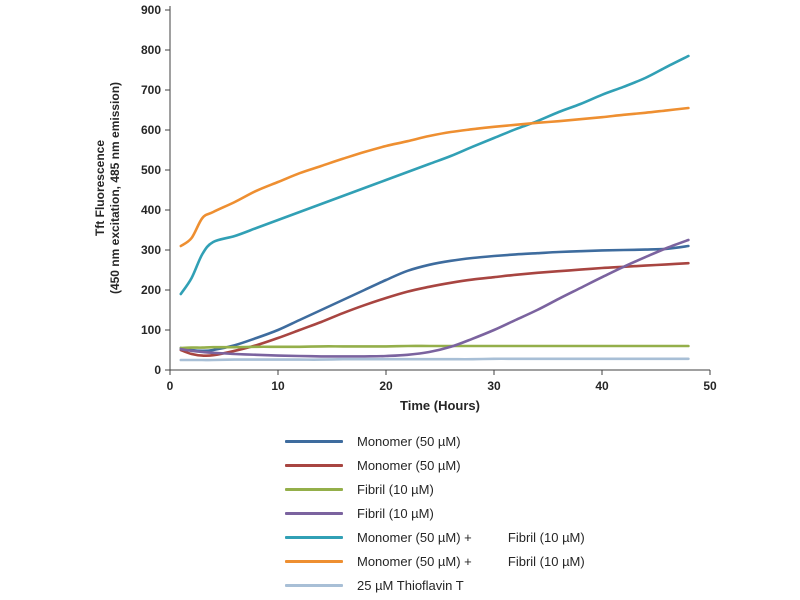 The image size is (800, 600). I want to click on y-tick-label: 200, so click(151, 290).